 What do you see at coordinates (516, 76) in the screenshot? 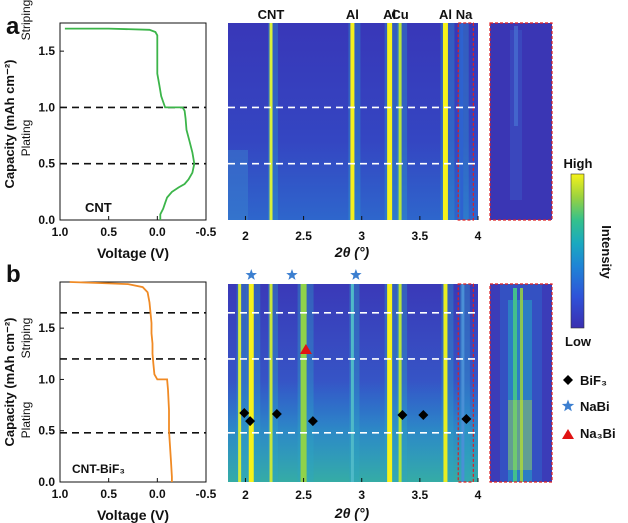
I see `panel-a-zoom-line` at bounding box center [516, 76].